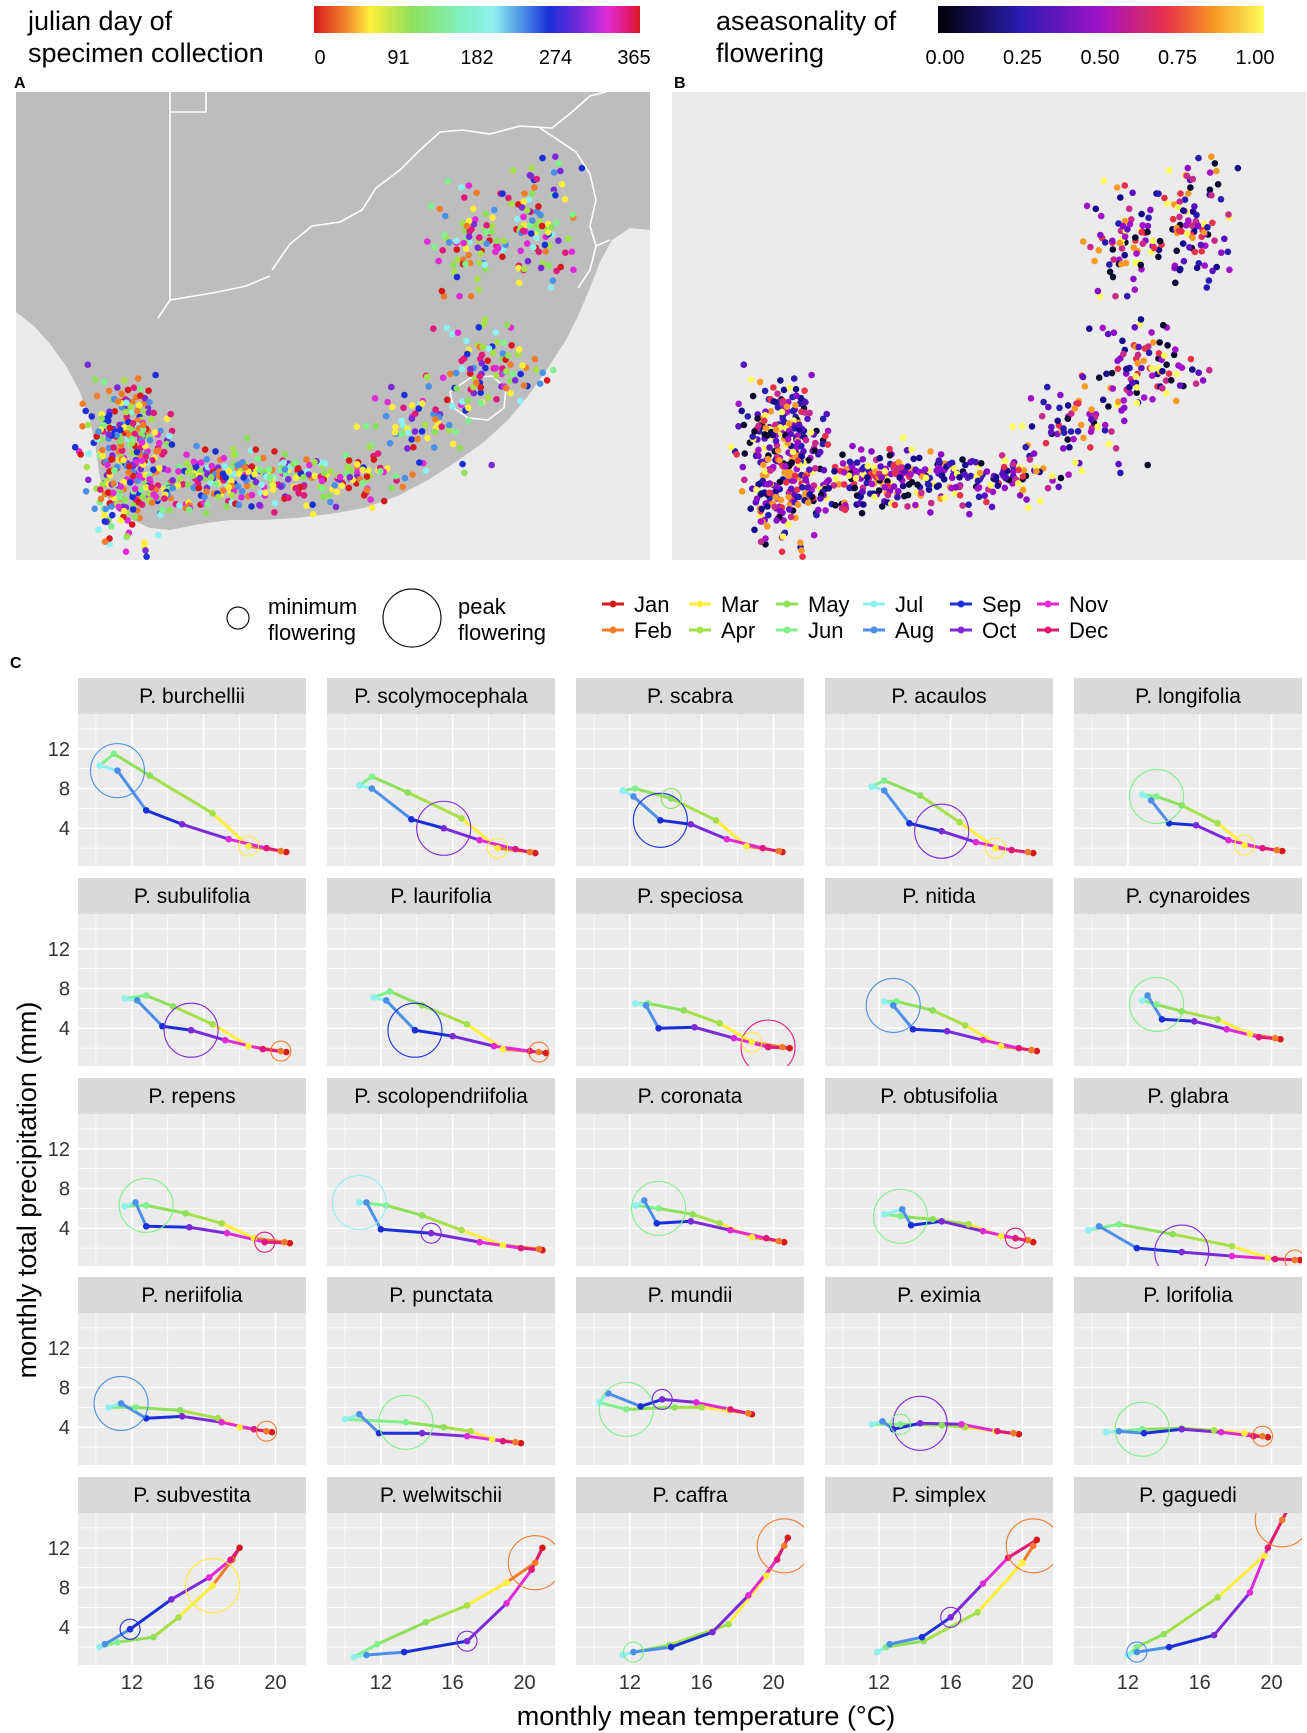 Image resolution: width=1307 pixels, height=1733 pixels. I want to click on peak-flowering-circle, so click(1142, 1429).